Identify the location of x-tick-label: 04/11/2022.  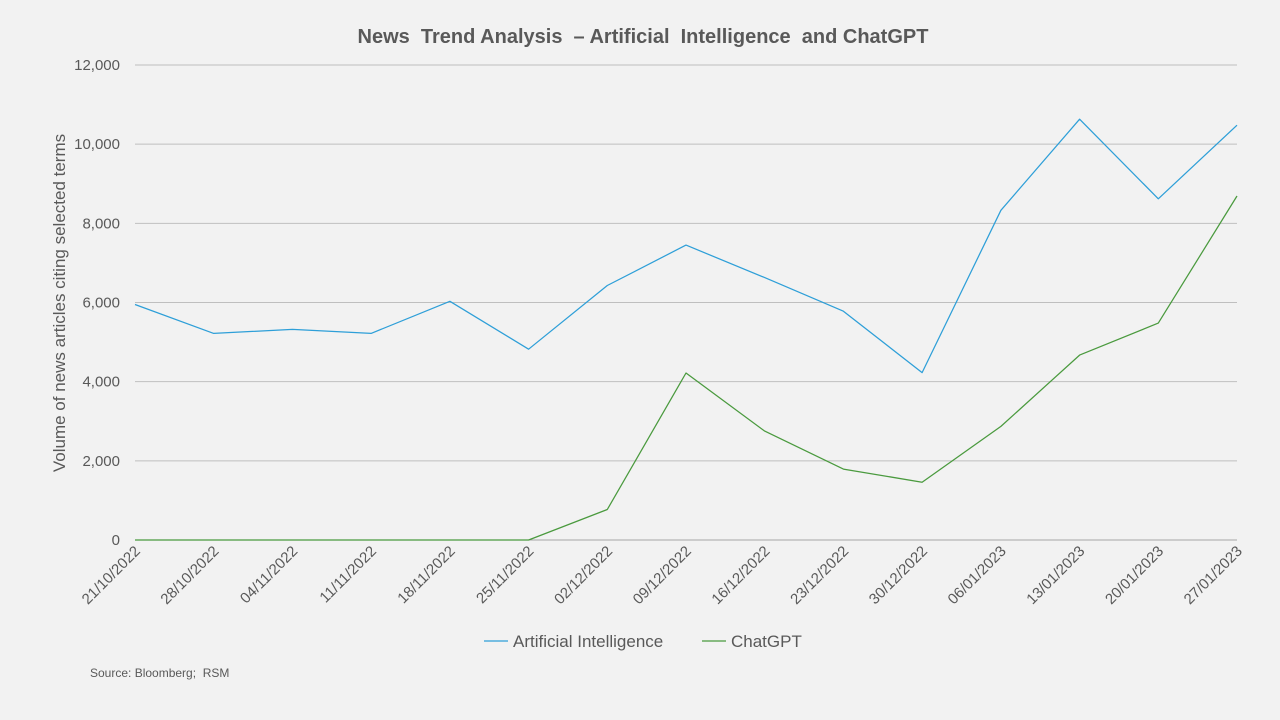
(269, 575).